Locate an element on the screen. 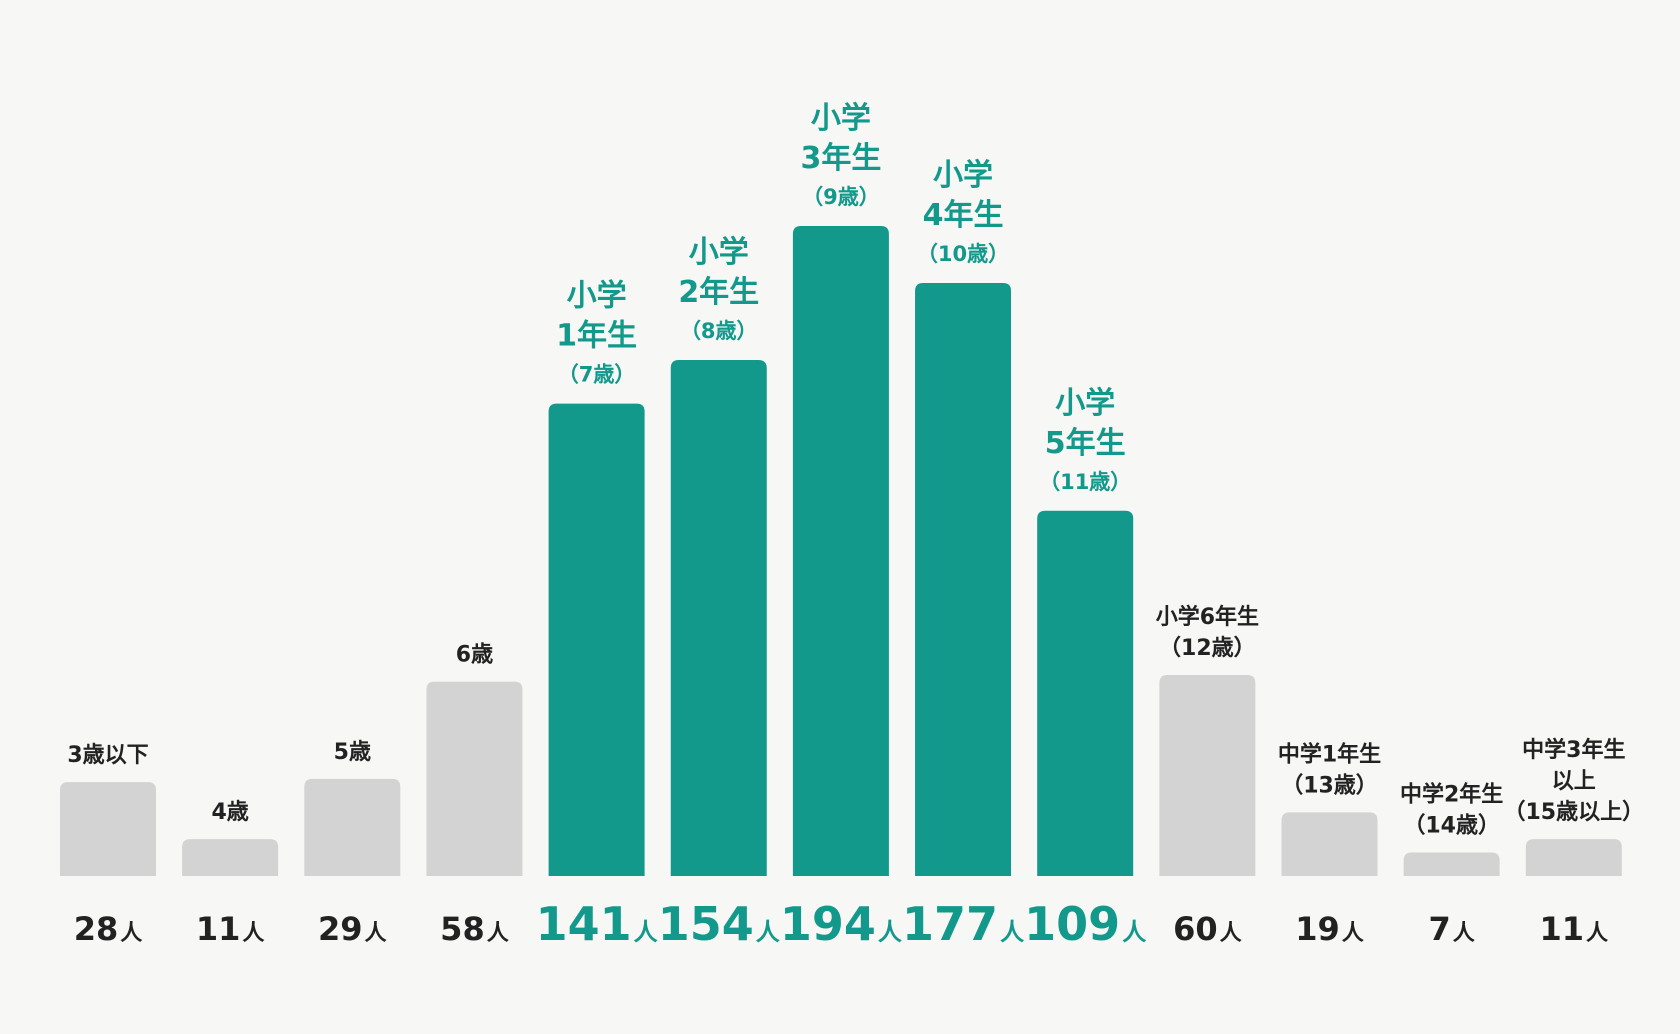  category-label-line-6-1: 3年生 is located at coordinates (840, 158).